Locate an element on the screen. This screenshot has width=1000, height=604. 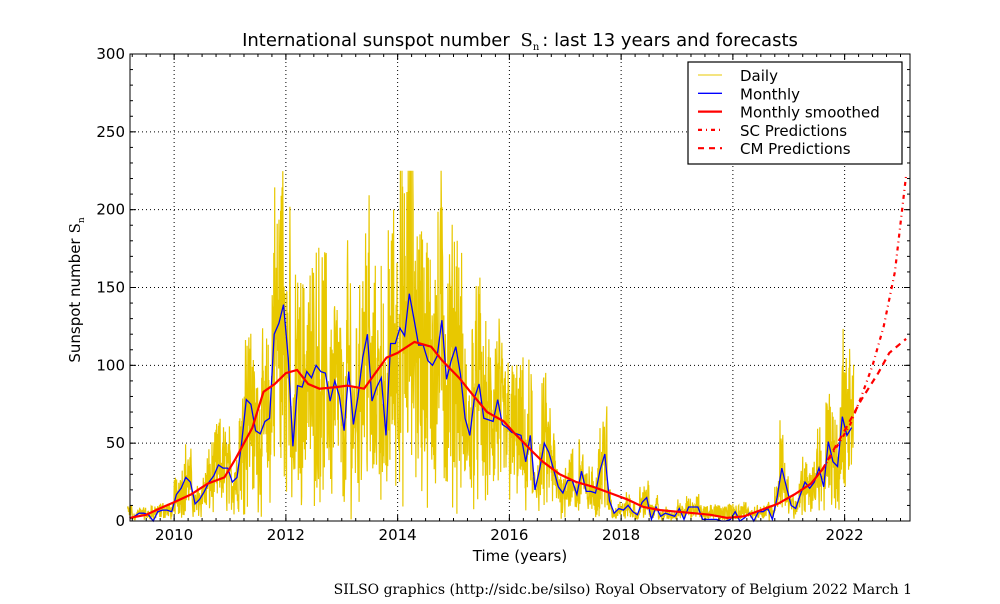
y-tick-label: 300 is located at coordinates (110, 54).